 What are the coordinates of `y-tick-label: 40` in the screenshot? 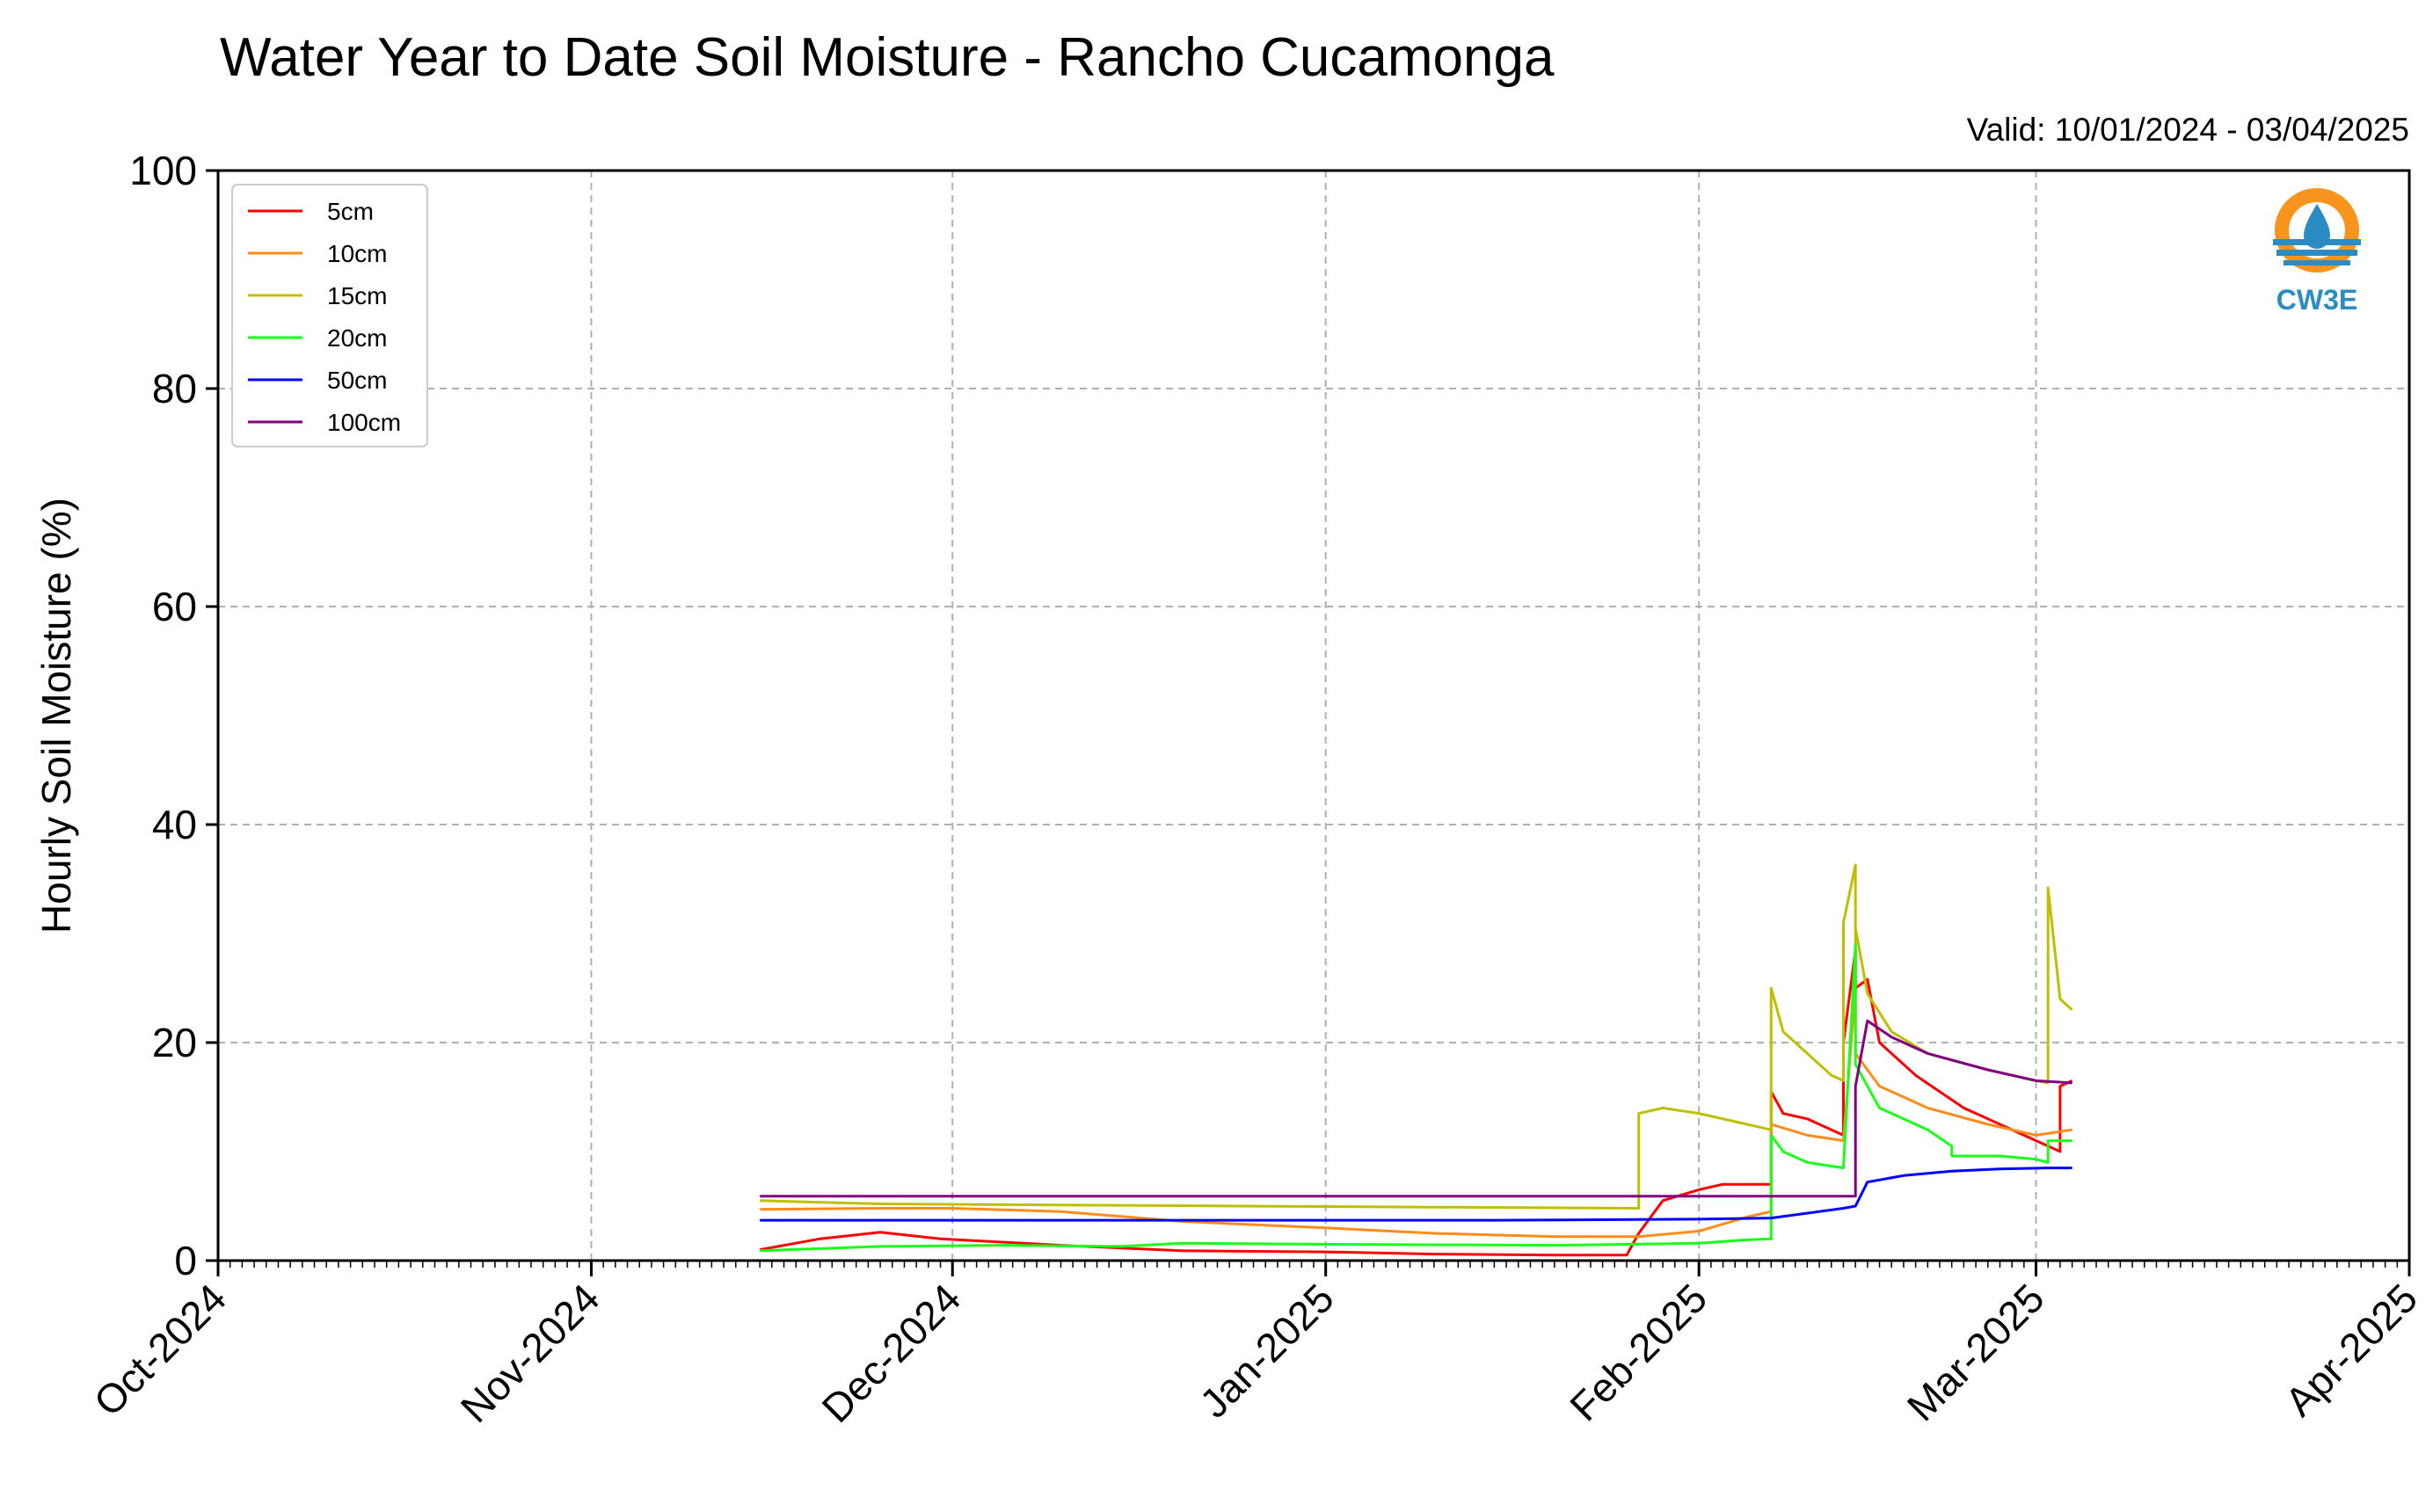 It's located at (174, 825).